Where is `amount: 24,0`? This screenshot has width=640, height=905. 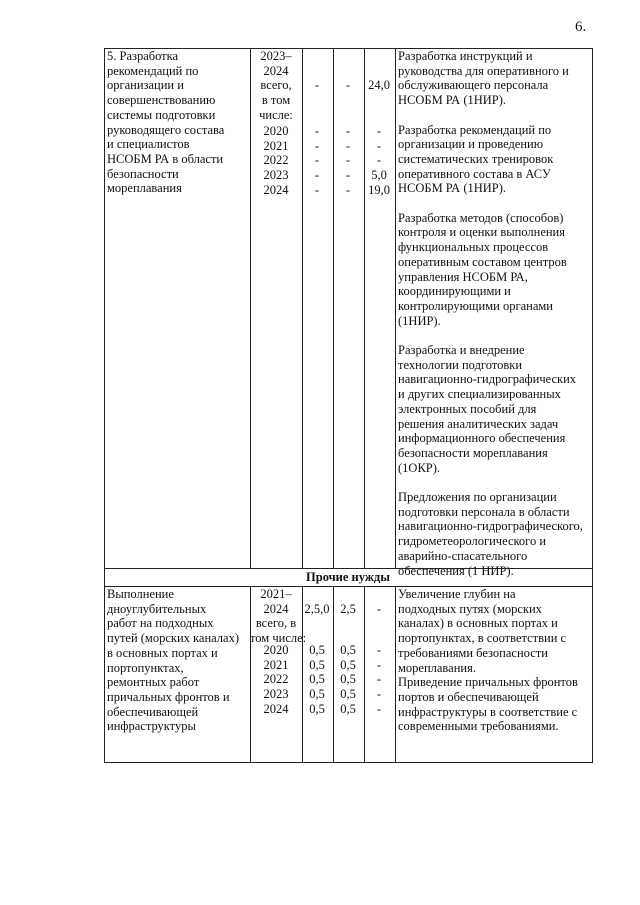
amount: 24,0 is located at coordinates (379, 85).